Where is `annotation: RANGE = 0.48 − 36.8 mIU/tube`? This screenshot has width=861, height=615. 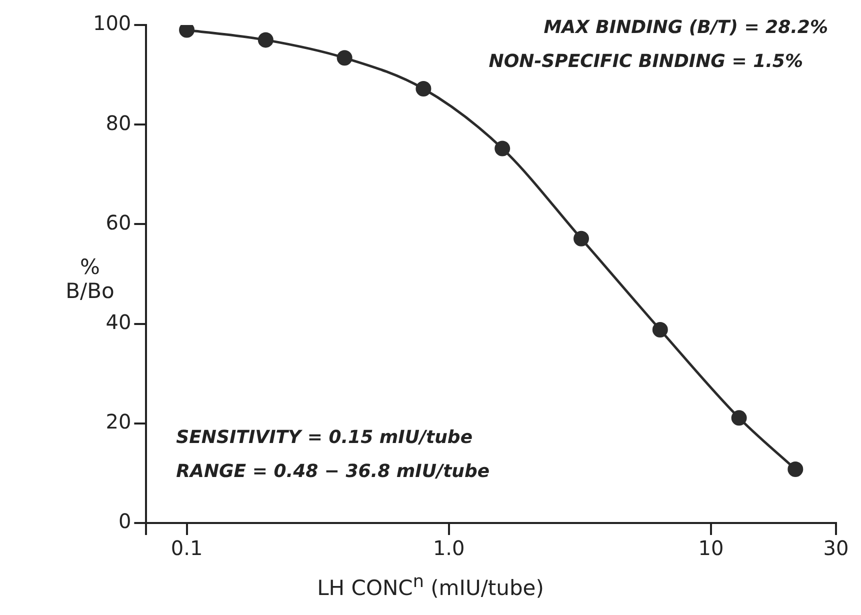
annotation: RANGE = 0.48 − 36.8 mIU/tube is located at coordinates (333, 471).